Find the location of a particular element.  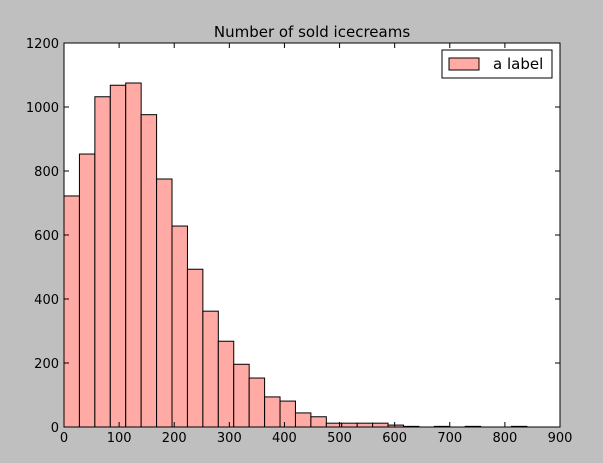

x-tick-label: 500 is located at coordinates (339, 438).